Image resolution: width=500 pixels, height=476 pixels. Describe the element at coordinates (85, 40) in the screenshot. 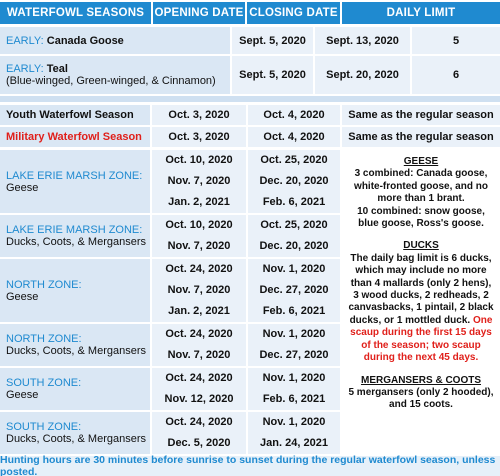

I see `season-name: Canada Goose` at that location.